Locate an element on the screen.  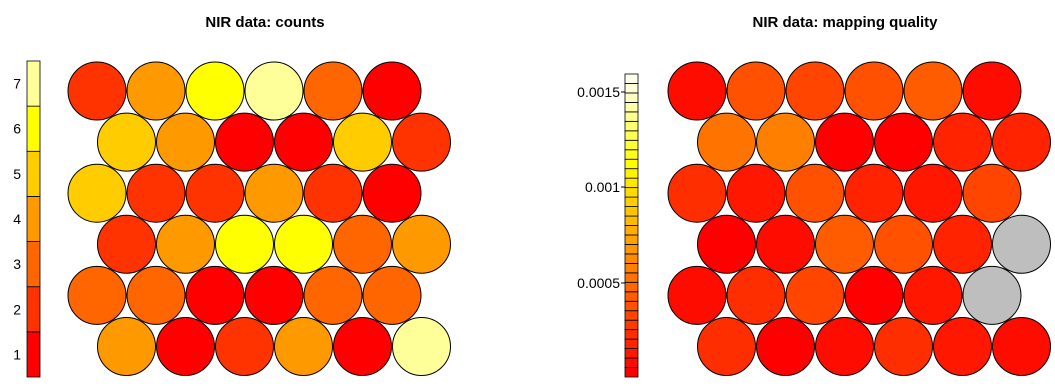
colorbar-tick-label: 3 is located at coordinates (17, 264).